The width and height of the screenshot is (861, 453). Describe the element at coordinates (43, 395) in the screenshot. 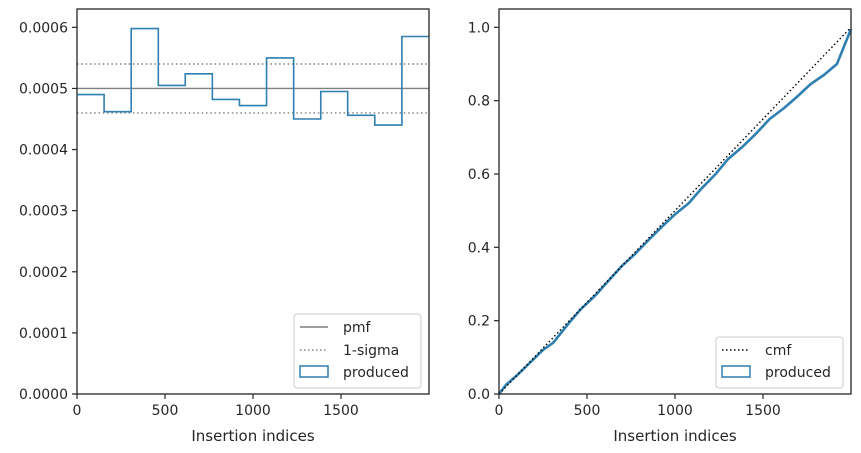

I see `left-y-tick-label: 0.0000` at that location.